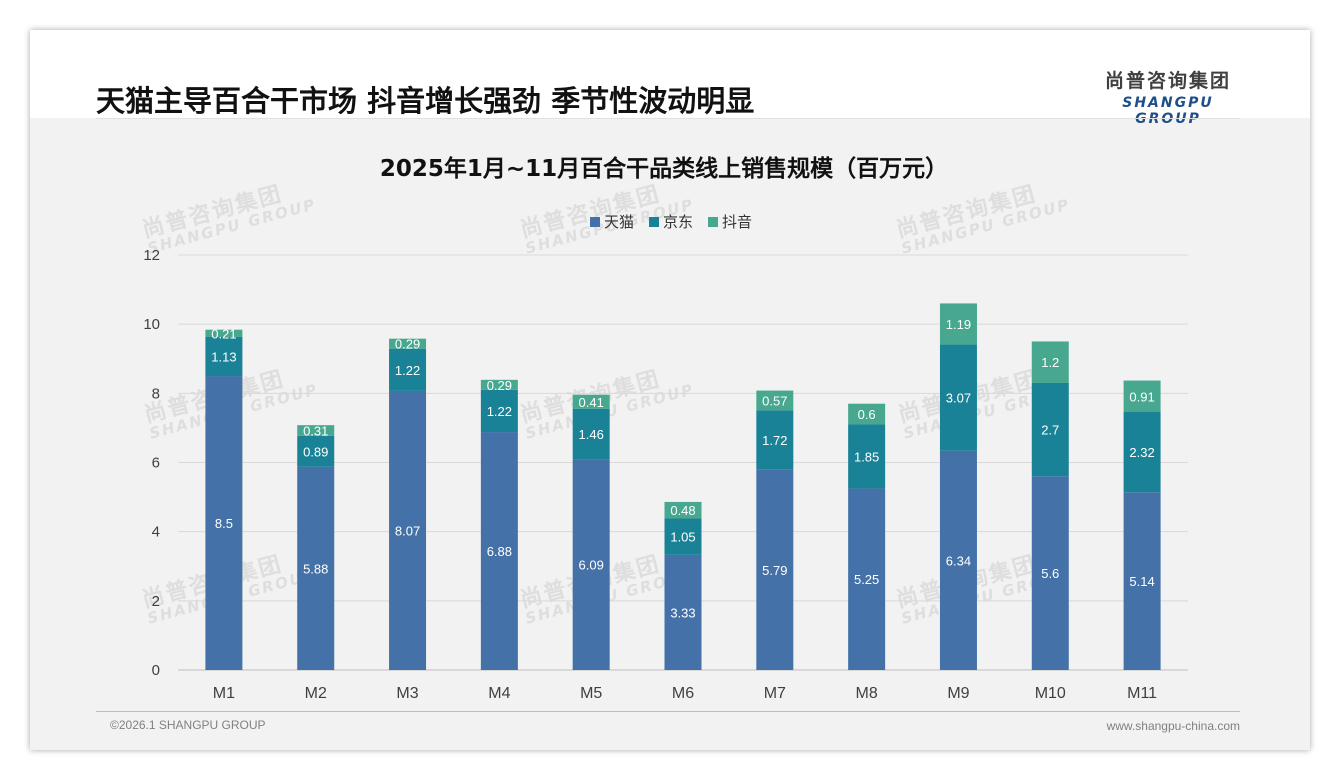 The image size is (1340, 780). Describe the element at coordinates (619, 222) in the screenshot. I see `legend-label: 天猫` at that location.